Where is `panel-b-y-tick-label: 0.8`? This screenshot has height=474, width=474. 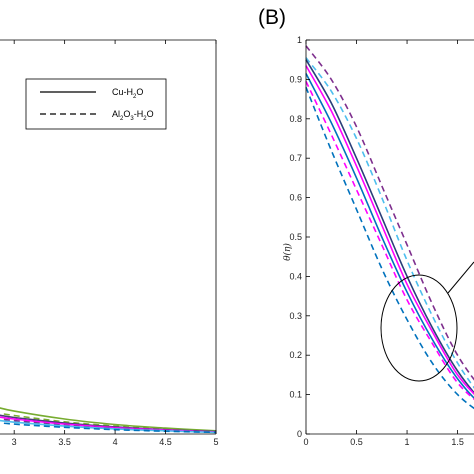
panel-b-y-tick-label: 0.8 is located at coordinates (295, 119).